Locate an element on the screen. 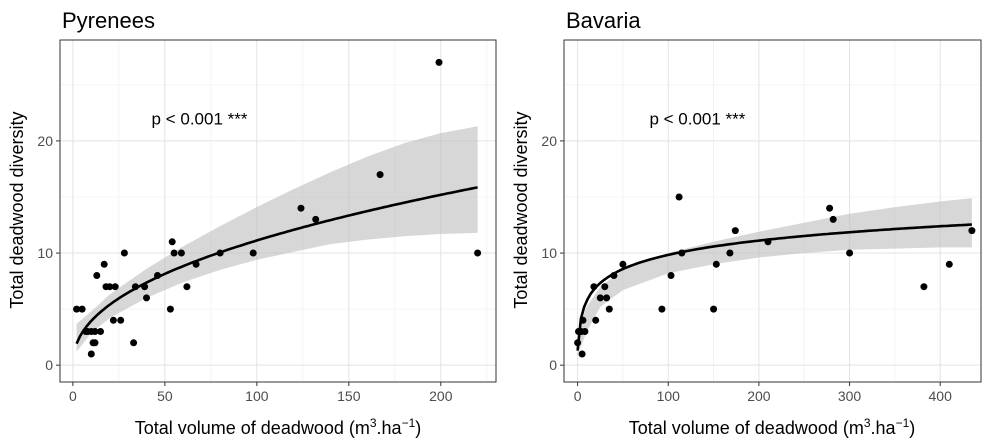 Image resolution: width=986 pixels, height=444 pixels. x-tick-label: 400 is located at coordinates (941, 396).